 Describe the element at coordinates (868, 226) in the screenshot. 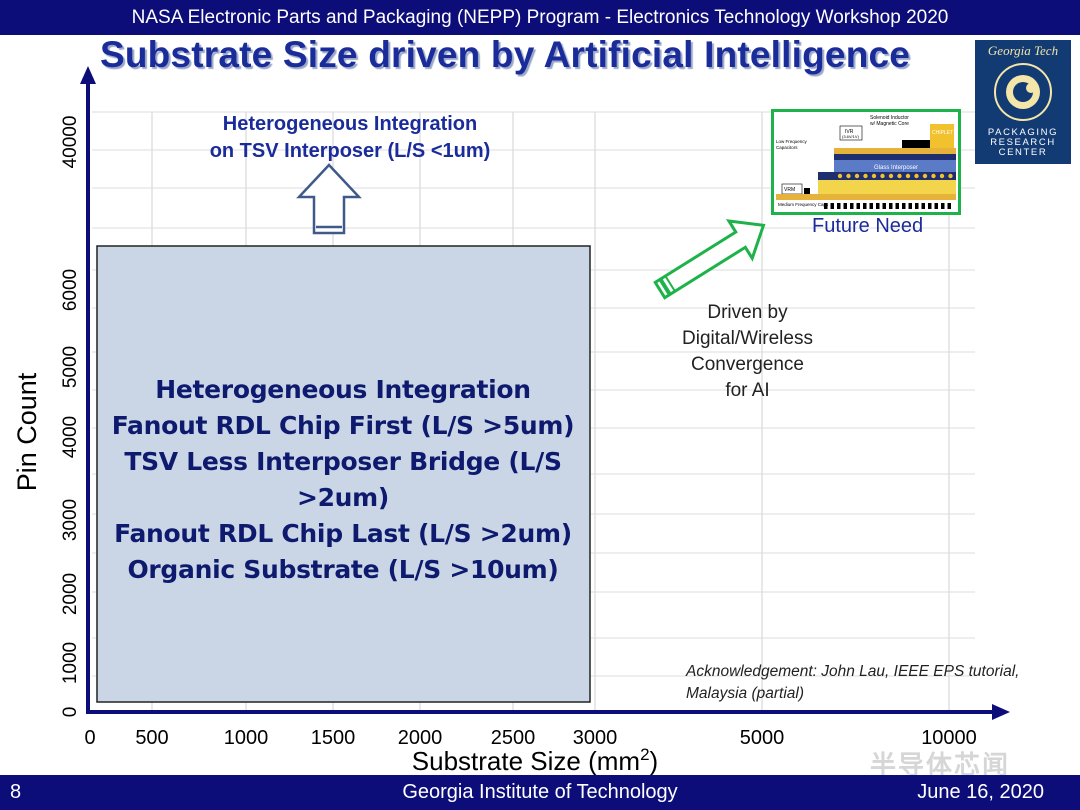

I see `future-need-label: Future Need` at that location.